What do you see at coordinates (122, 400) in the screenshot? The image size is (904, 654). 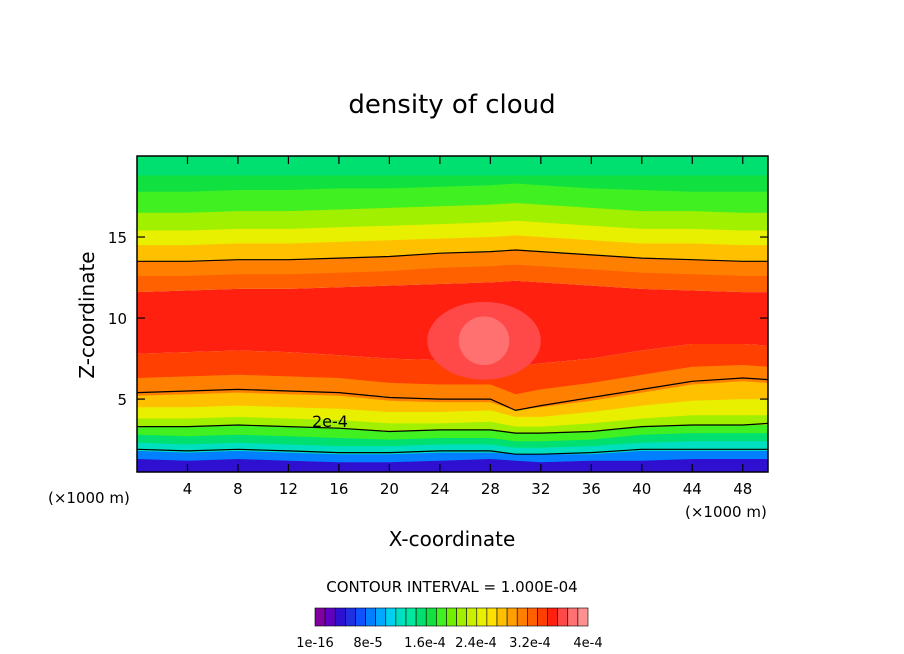 I see `y-tick-label: 5` at bounding box center [122, 400].